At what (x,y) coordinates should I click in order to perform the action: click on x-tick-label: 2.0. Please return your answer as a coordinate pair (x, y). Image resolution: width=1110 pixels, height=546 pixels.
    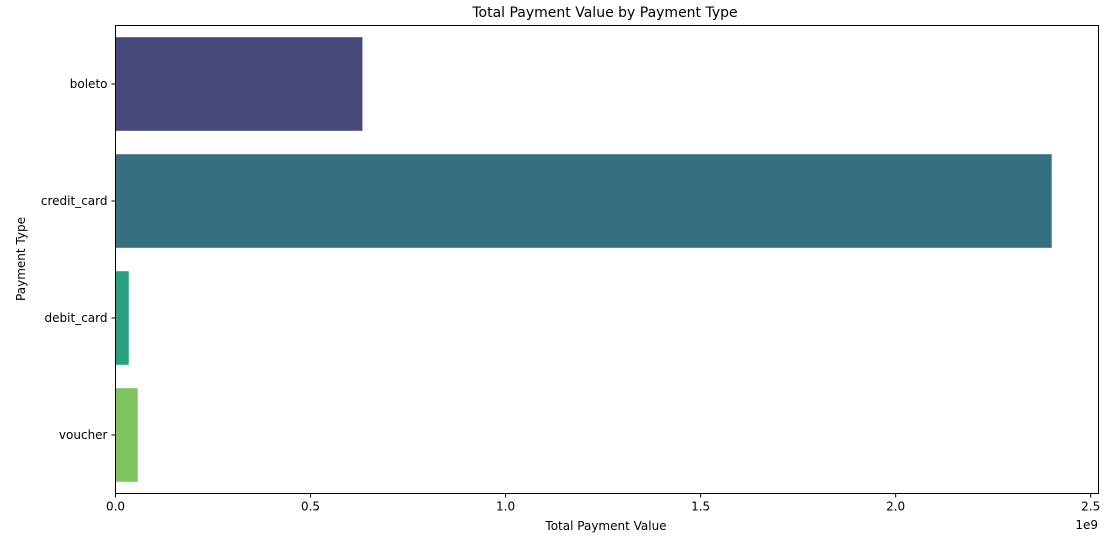
    Looking at the image, I should click on (895, 507).